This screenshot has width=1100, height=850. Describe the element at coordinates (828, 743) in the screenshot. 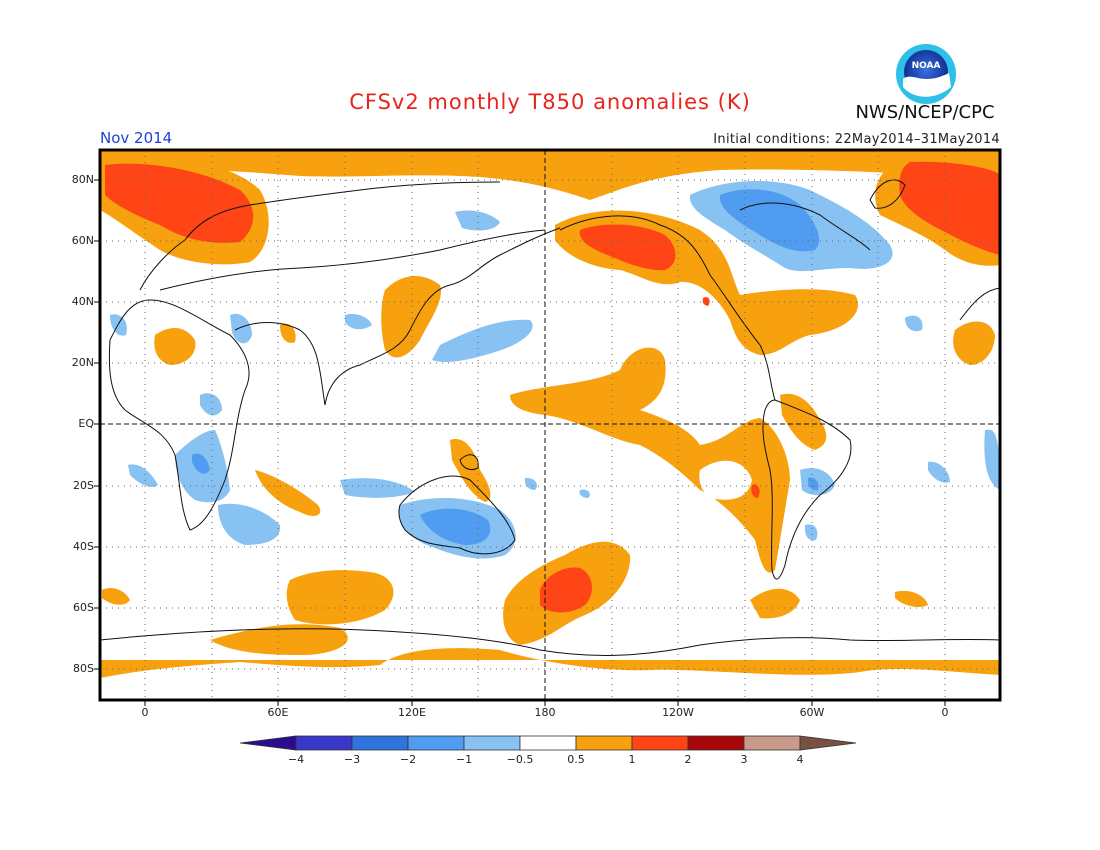

I see `colorbar-end-high` at that location.